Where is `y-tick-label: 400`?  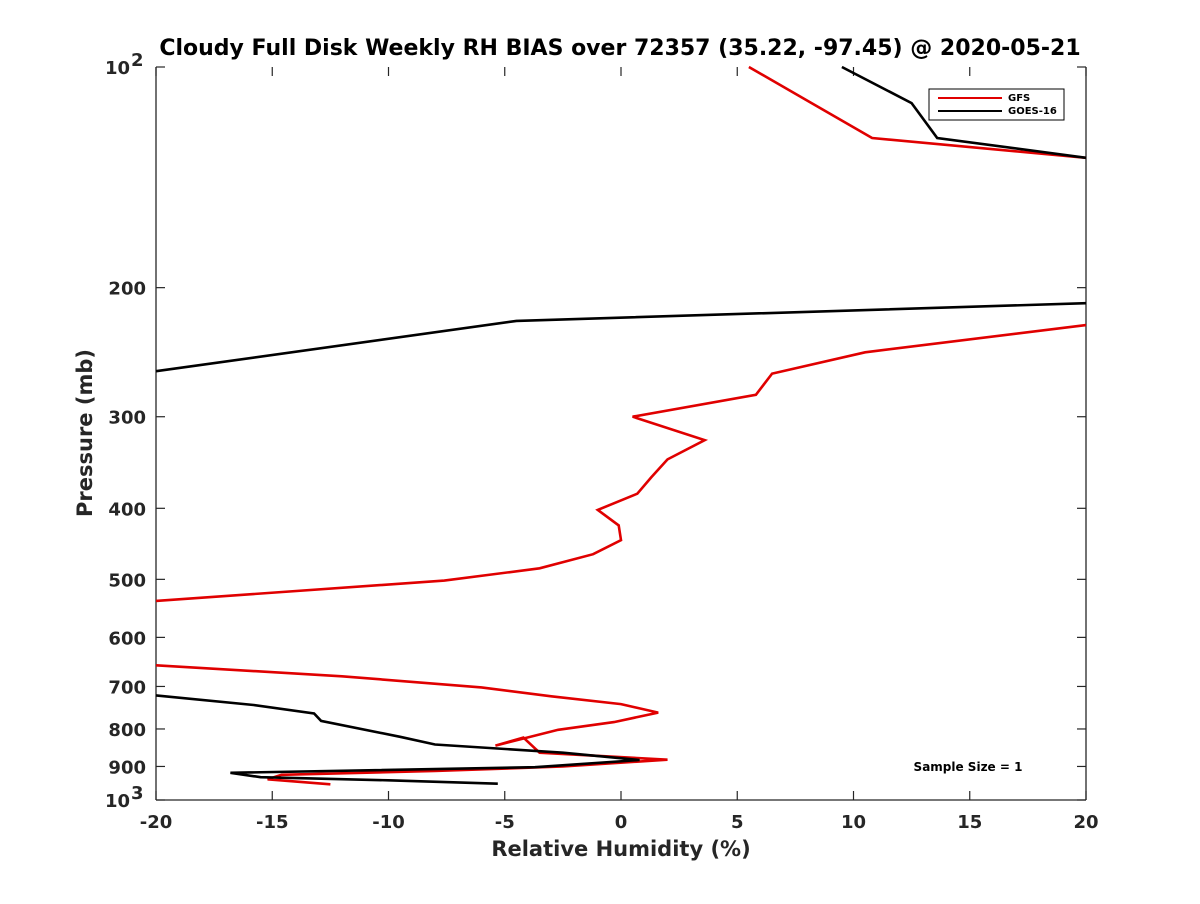 y-tick-label: 400 is located at coordinates (127, 509).